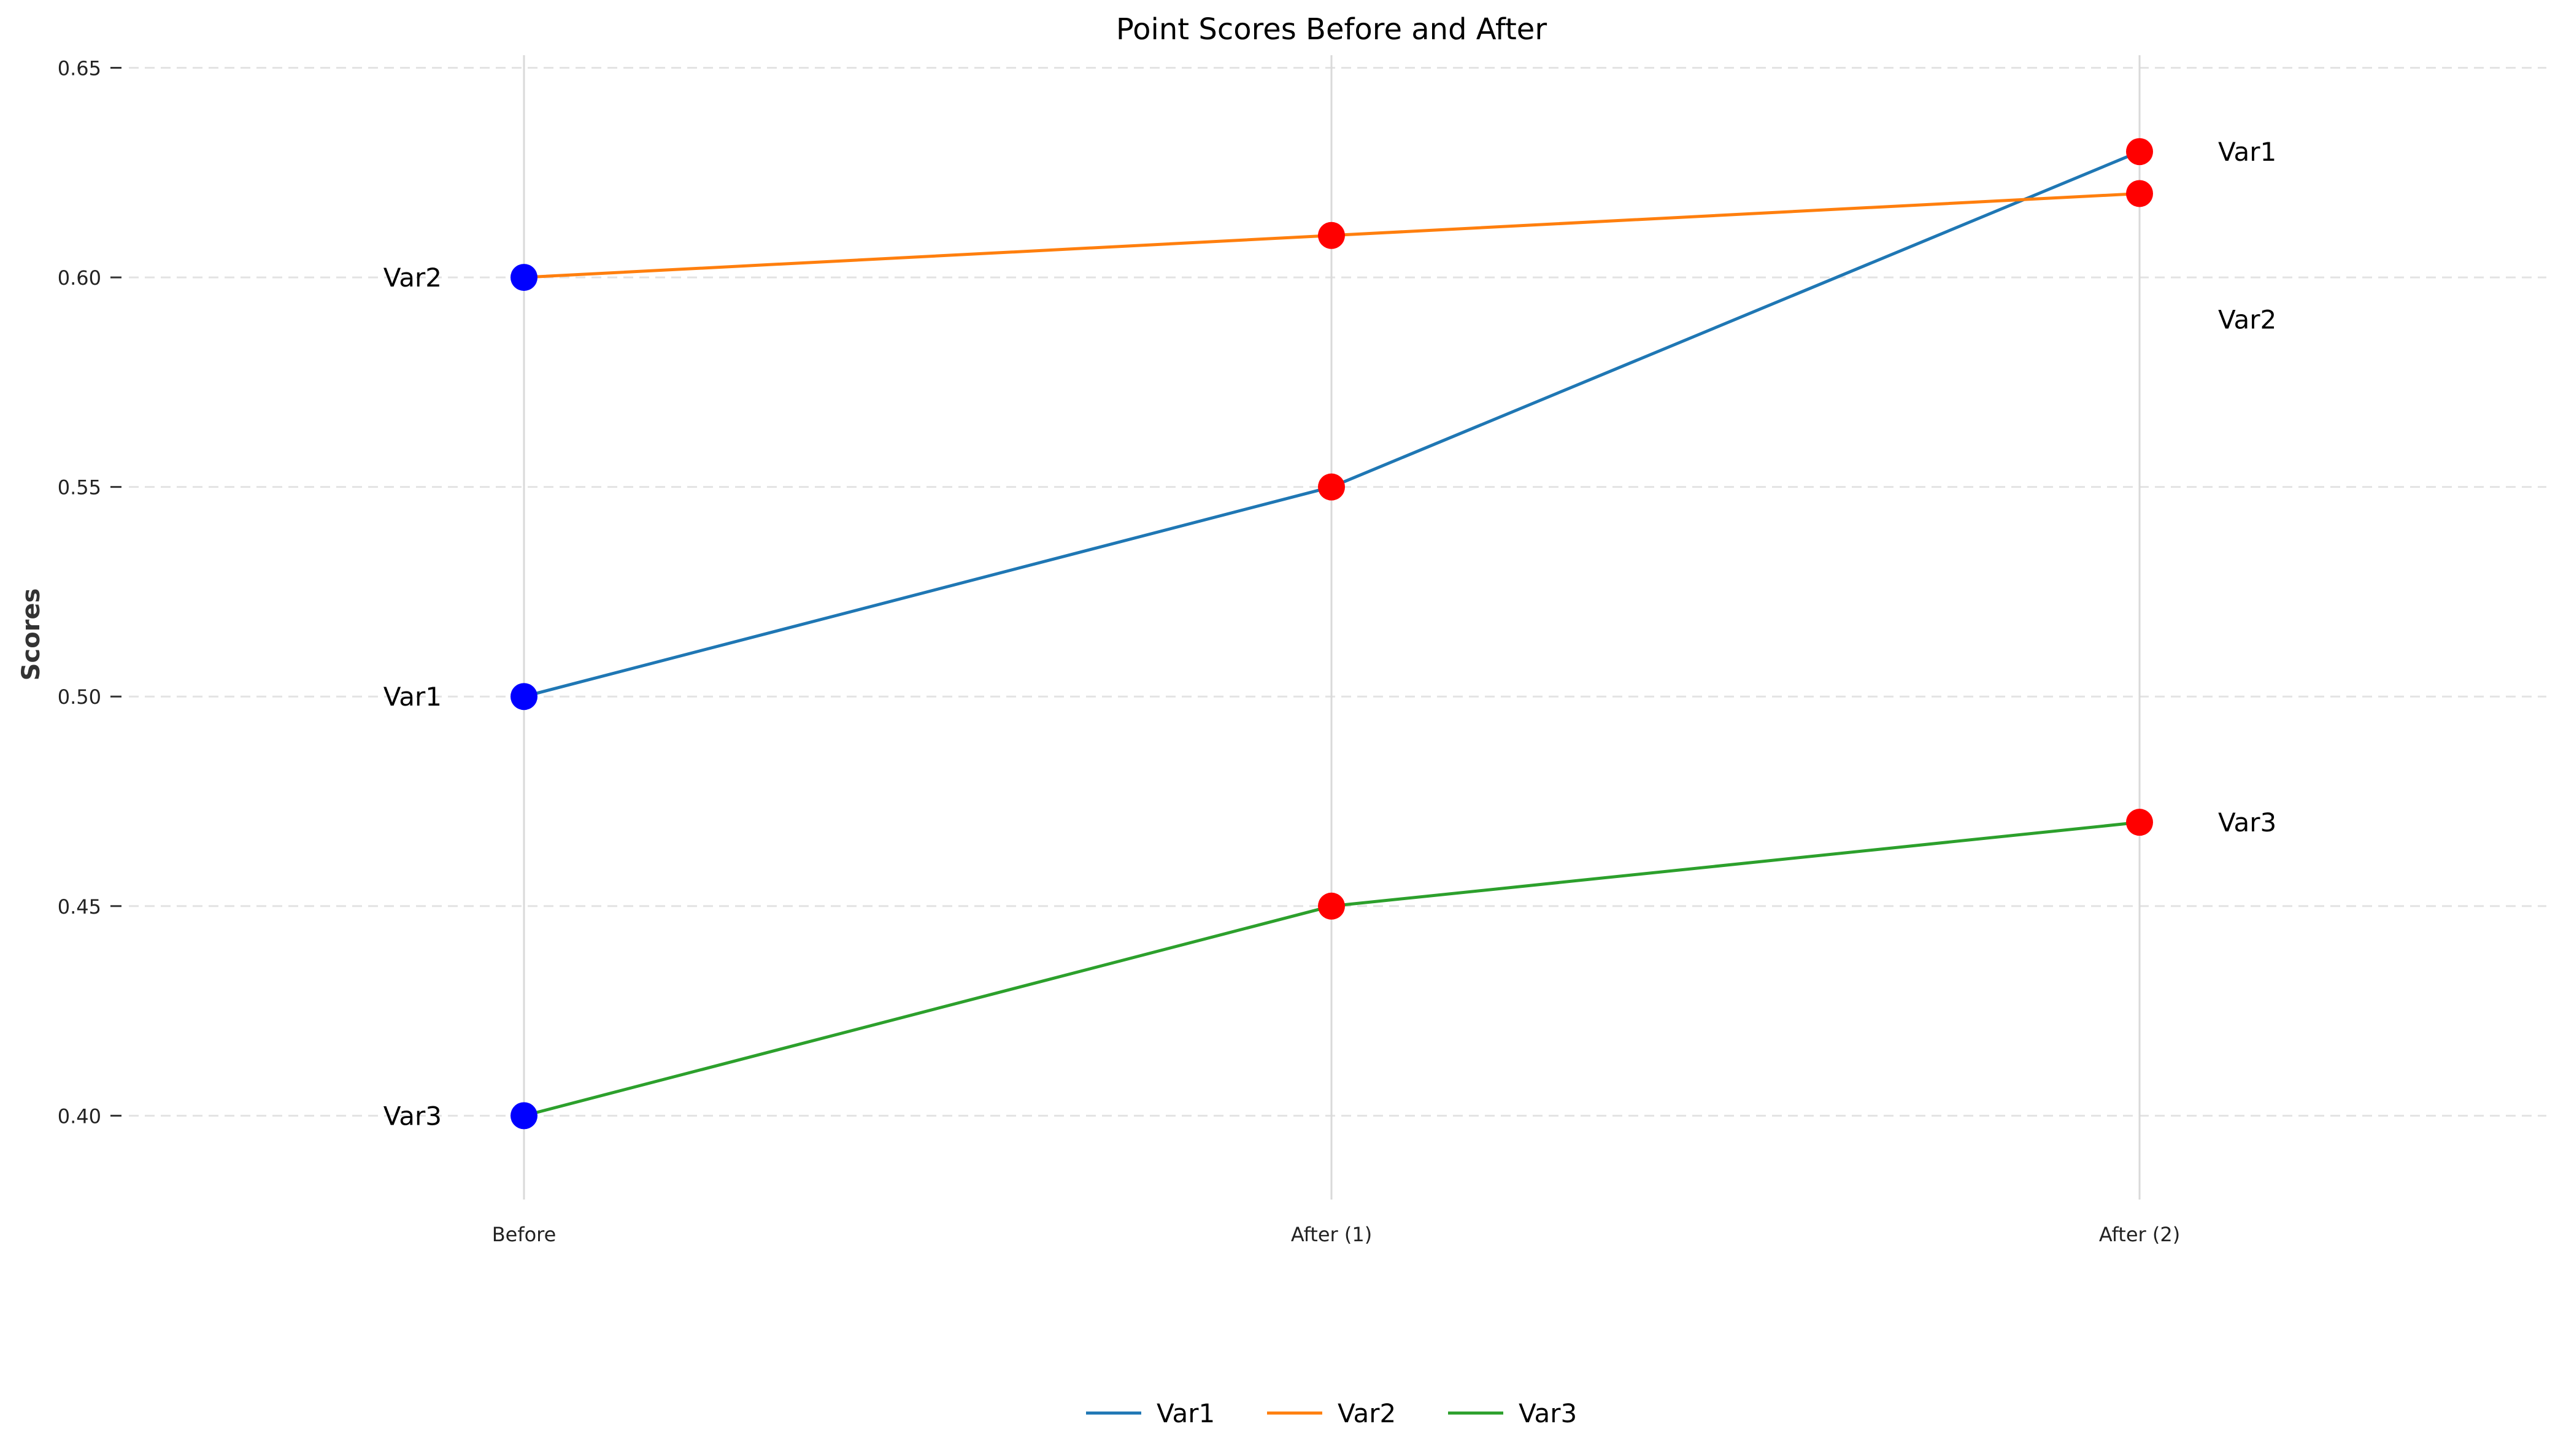  Describe the element at coordinates (1548, 1413) in the screenshot. I see `legend-label: Var3` at that location.